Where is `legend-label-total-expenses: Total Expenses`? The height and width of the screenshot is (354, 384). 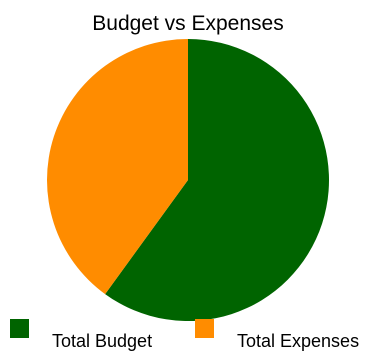 legend-label-total-expenses: Total Expenses is located at coordinates (298, 341).